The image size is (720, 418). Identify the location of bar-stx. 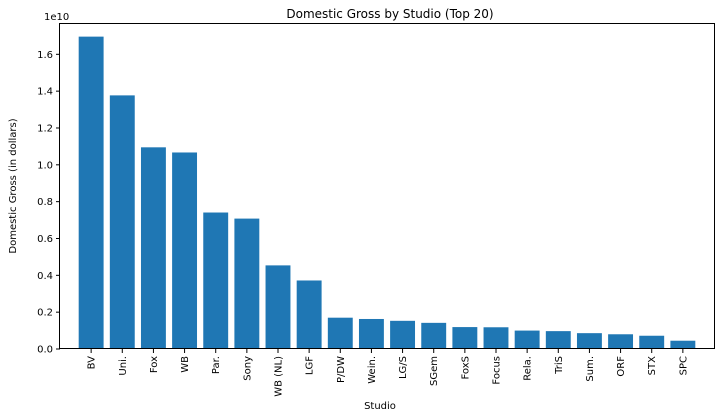
(652, 342).